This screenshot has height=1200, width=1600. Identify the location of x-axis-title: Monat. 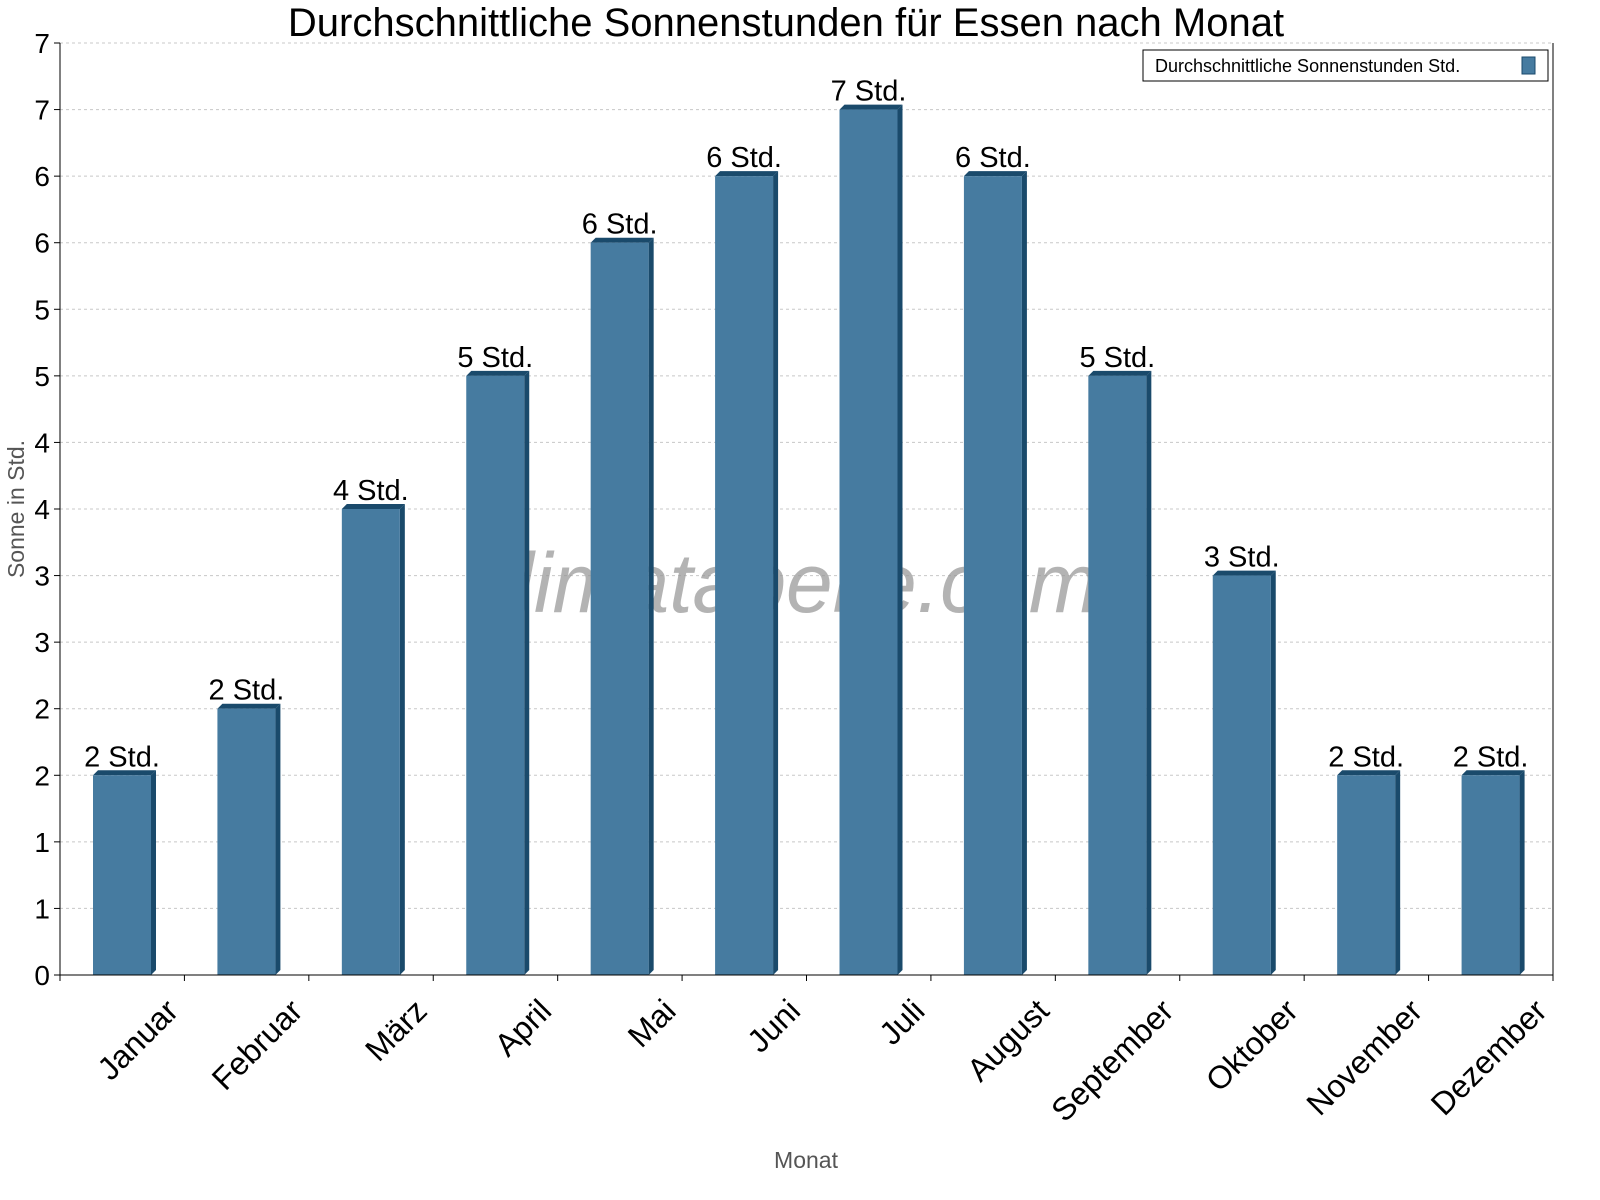
(806, 1160).